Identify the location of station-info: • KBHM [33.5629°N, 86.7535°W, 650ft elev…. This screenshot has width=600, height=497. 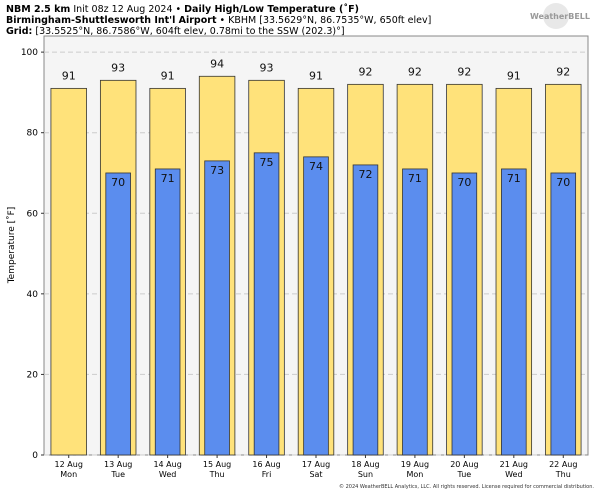
(326, 20).